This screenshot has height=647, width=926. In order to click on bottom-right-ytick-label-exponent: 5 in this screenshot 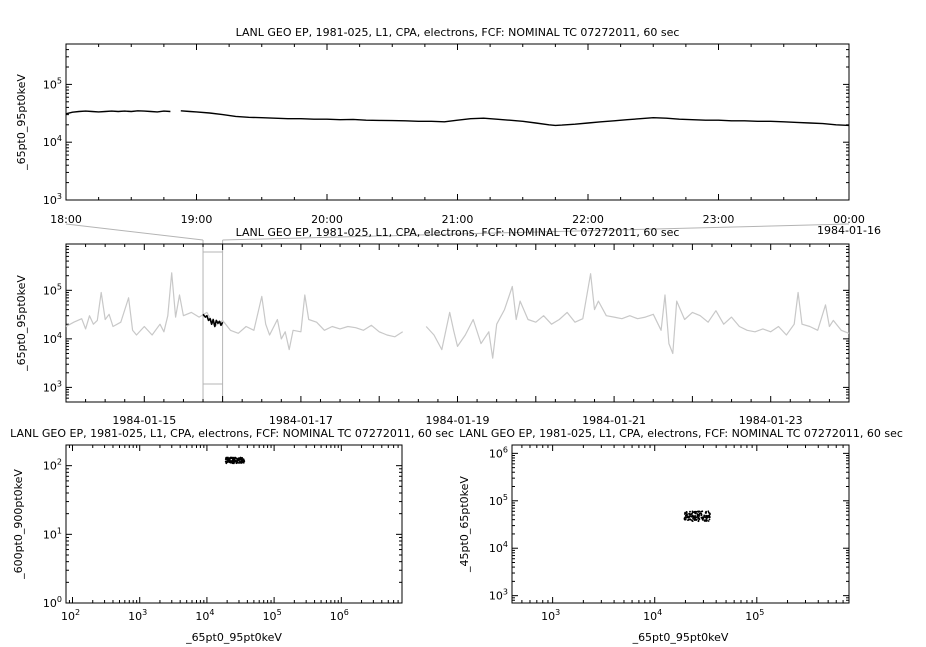, I will do `click(505, 497)`.